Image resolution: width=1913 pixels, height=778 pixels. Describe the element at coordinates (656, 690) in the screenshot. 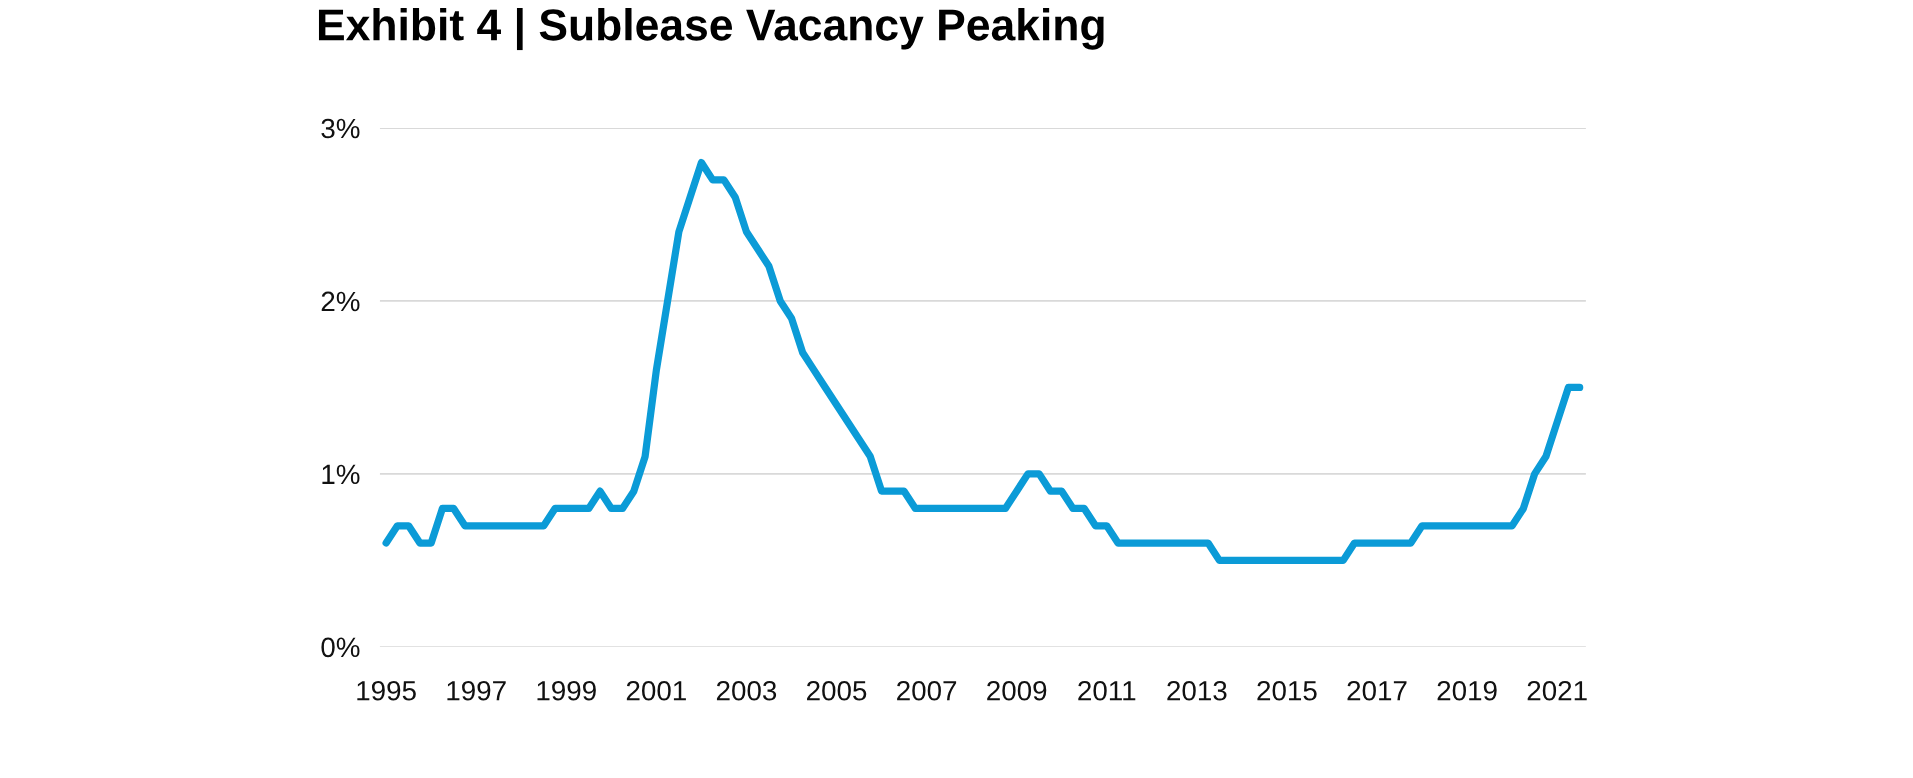

I see `x-tick-label: 2001` at that location.